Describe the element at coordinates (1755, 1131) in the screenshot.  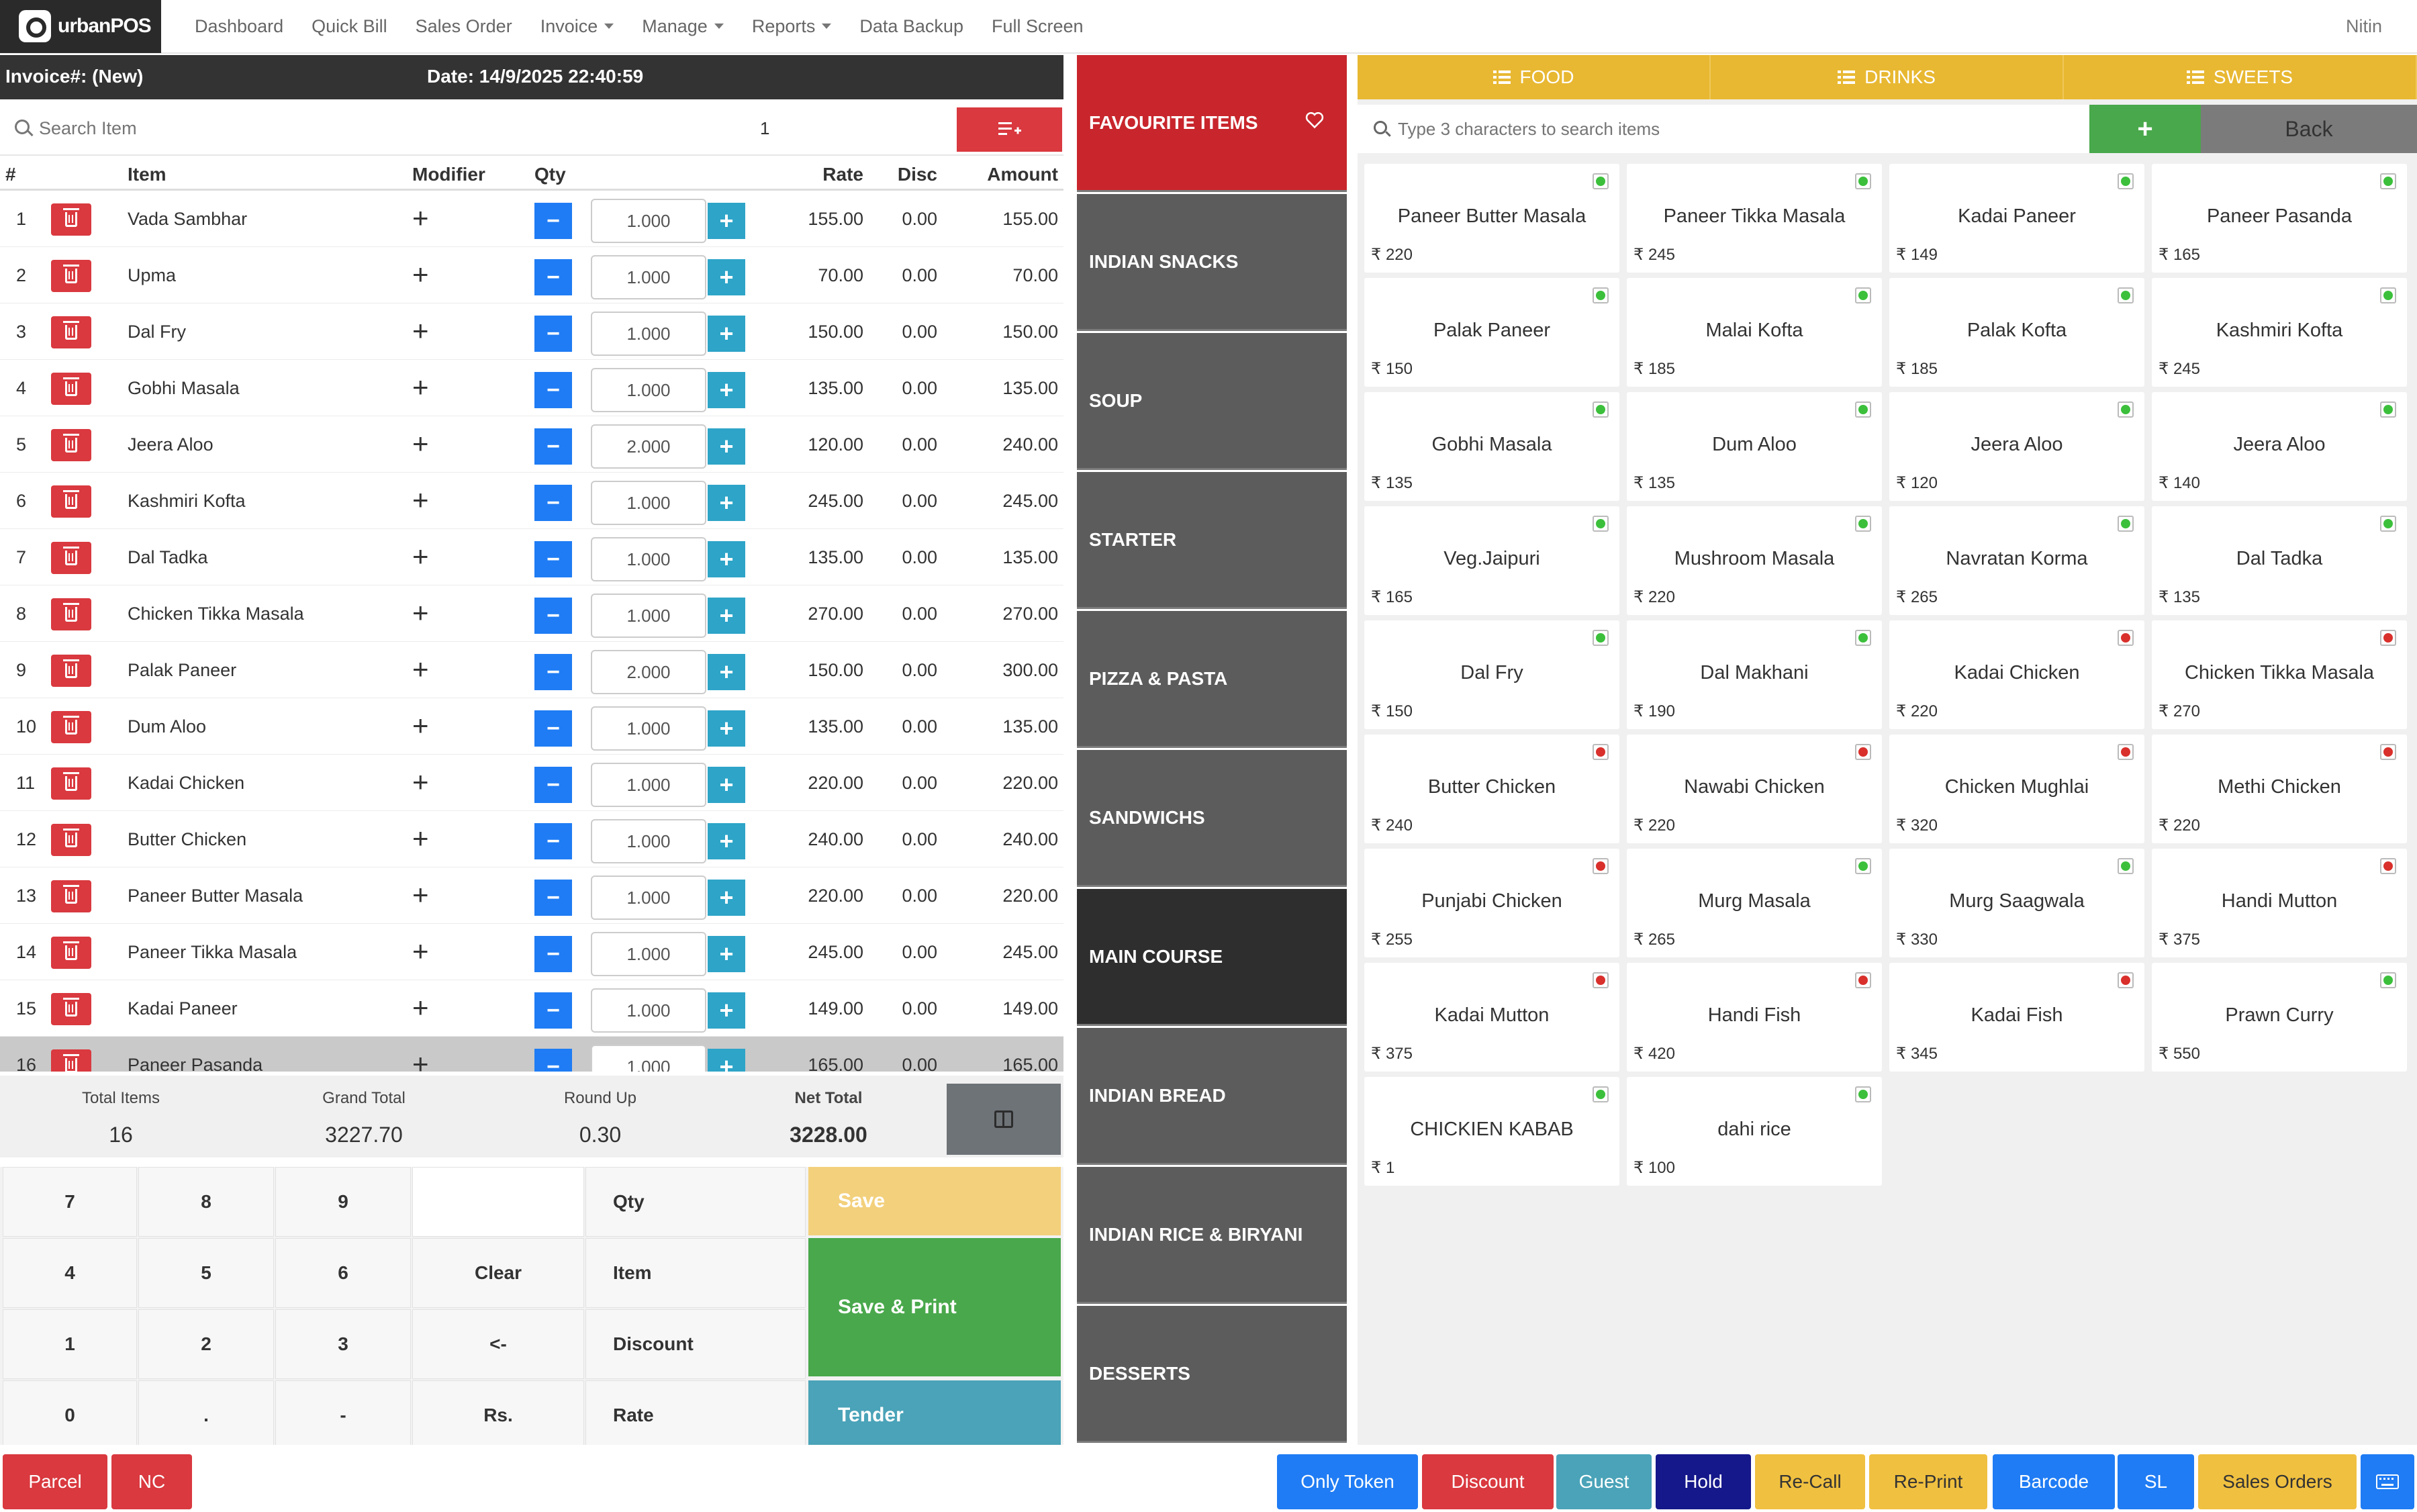
I see `menu-item-card: dahi rice ₹ 100` at that location.